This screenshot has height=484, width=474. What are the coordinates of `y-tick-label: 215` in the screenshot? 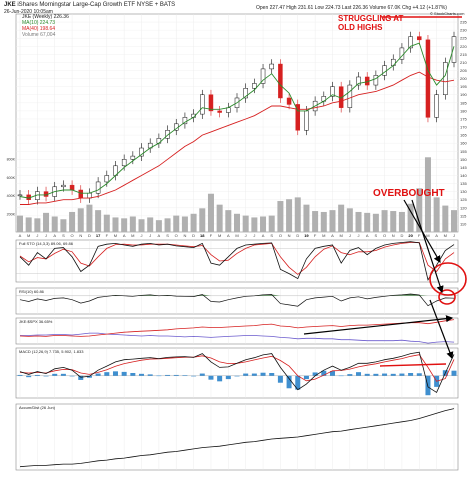 It's located at (463, 54).